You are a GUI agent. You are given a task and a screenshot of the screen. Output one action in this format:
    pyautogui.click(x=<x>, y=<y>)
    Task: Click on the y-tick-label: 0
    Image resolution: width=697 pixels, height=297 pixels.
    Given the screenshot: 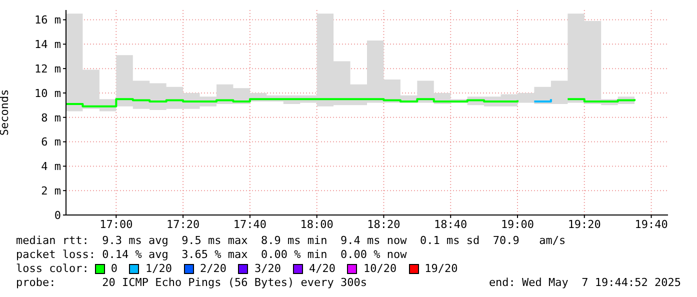 What is the action you would take?
    pyautogui.click(x=57, y=215)
    